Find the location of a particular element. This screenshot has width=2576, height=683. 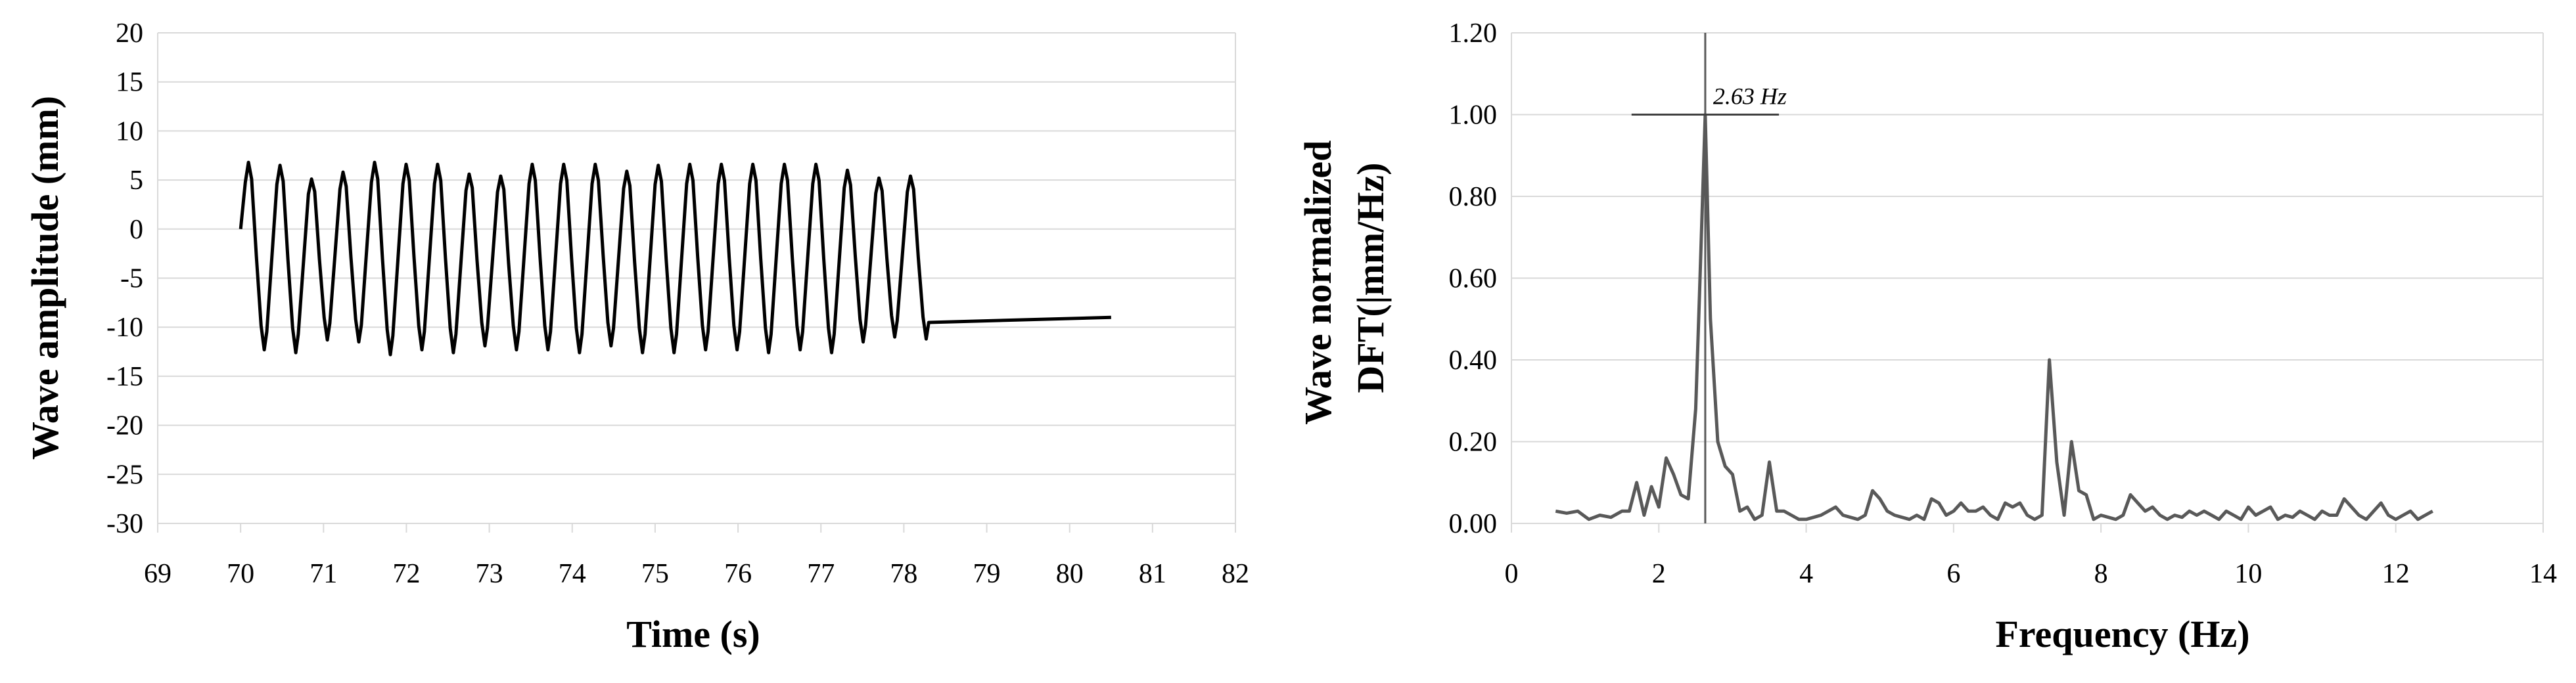

left-y-tick-label: 15 is located at coordinates (130, 83).